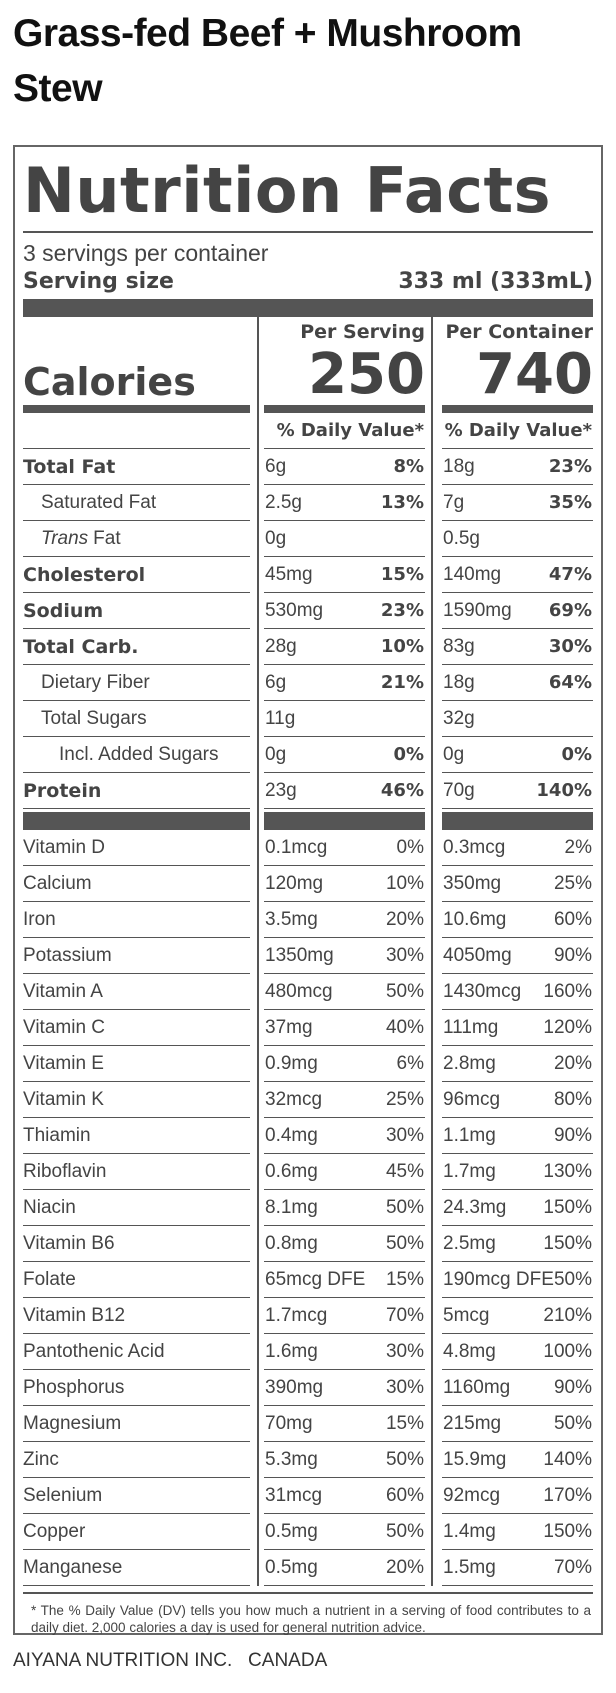 Image resolution: width=616 pixels, height=1693 pixels. What do you see at coordinates (291, 1567) in the screenshot?
I see `serving-amount: 0.5mg` at bounding box center [291, 1567].